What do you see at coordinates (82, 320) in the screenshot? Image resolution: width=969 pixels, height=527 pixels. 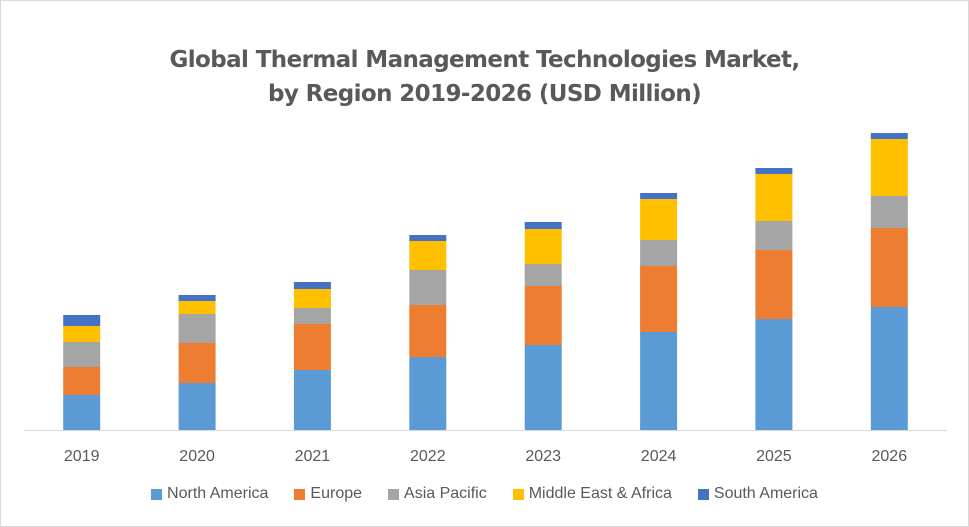 I see `bar-south-america-2019` at bounding box center [82, 320].